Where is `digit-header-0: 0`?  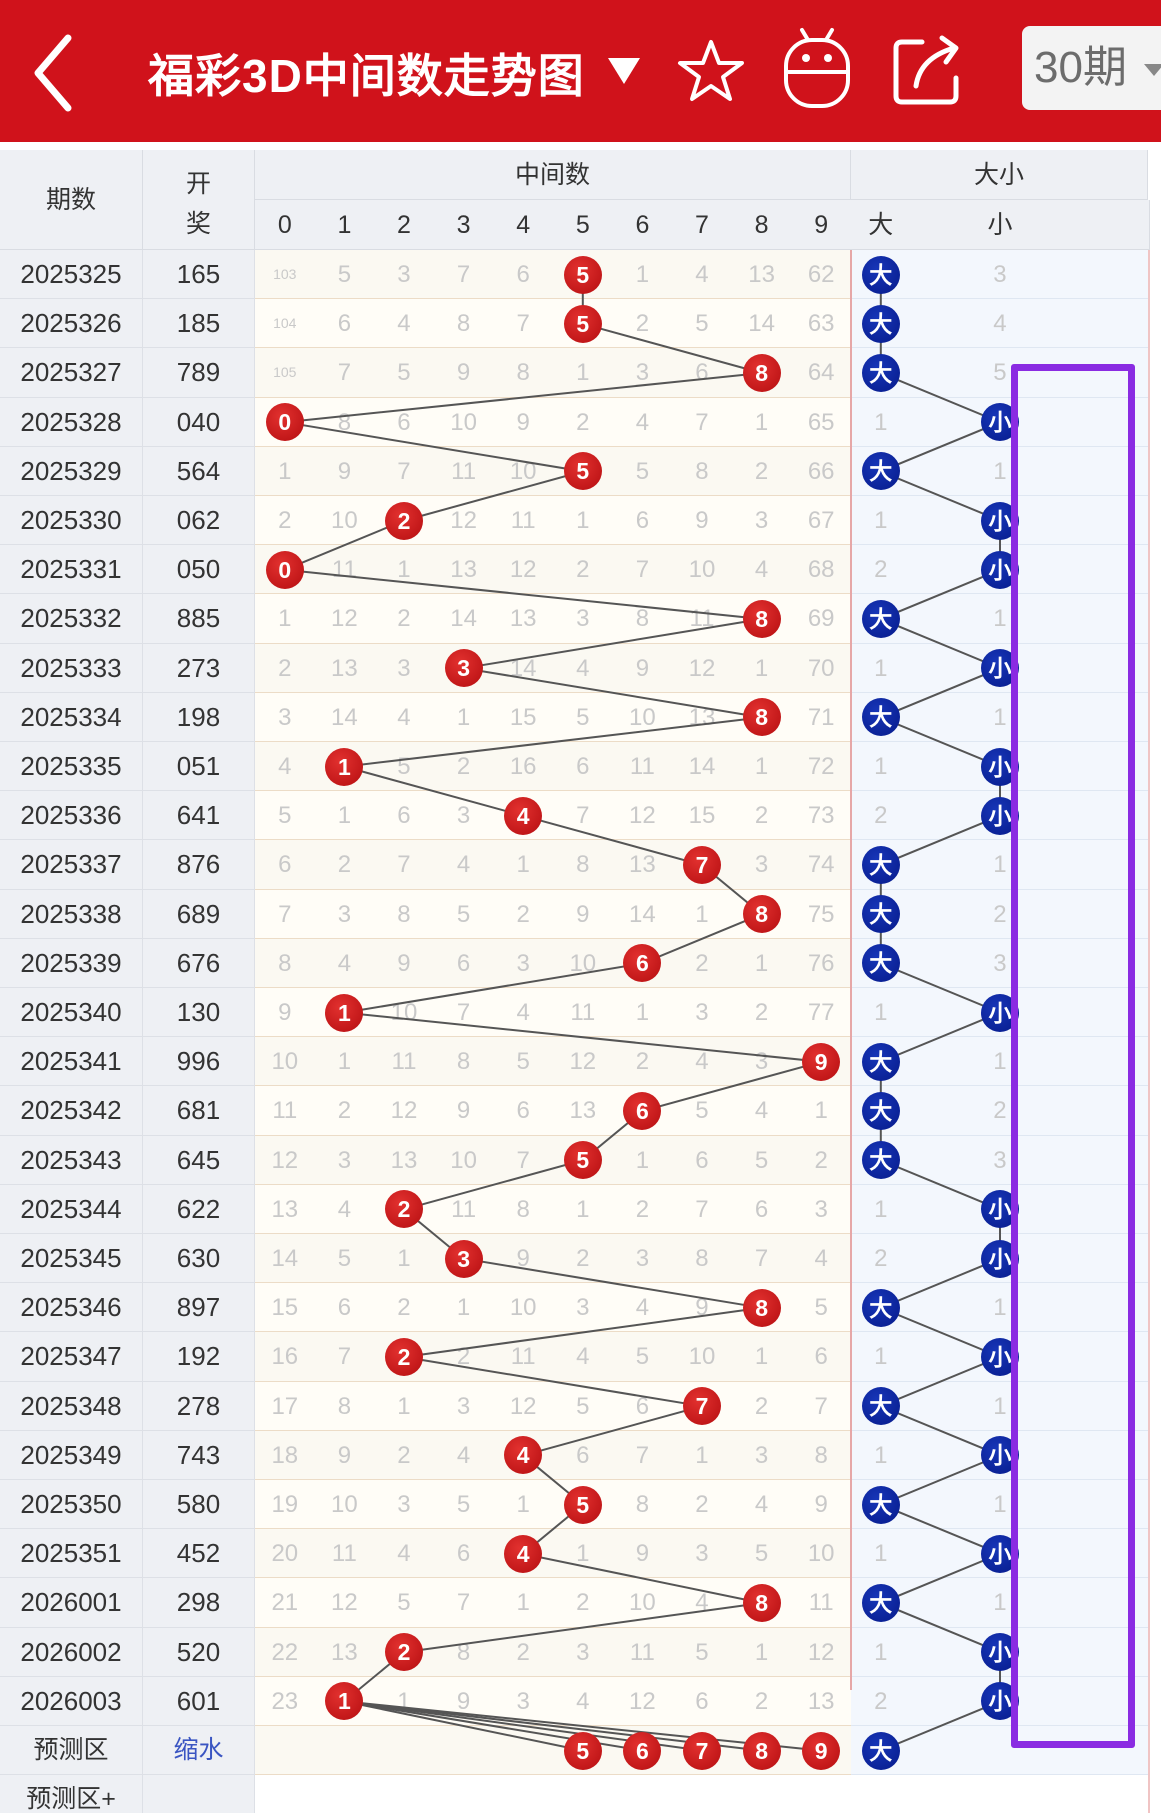
digit-header-0: 0 is located at coordinates (285, 225).